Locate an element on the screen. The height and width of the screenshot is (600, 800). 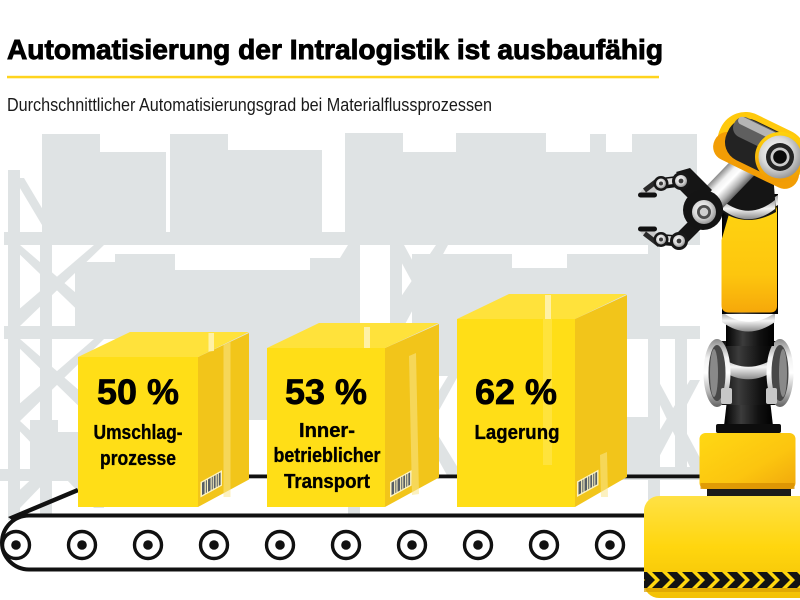
svg-text: Umschlag- is located at coordinates (138, 433).